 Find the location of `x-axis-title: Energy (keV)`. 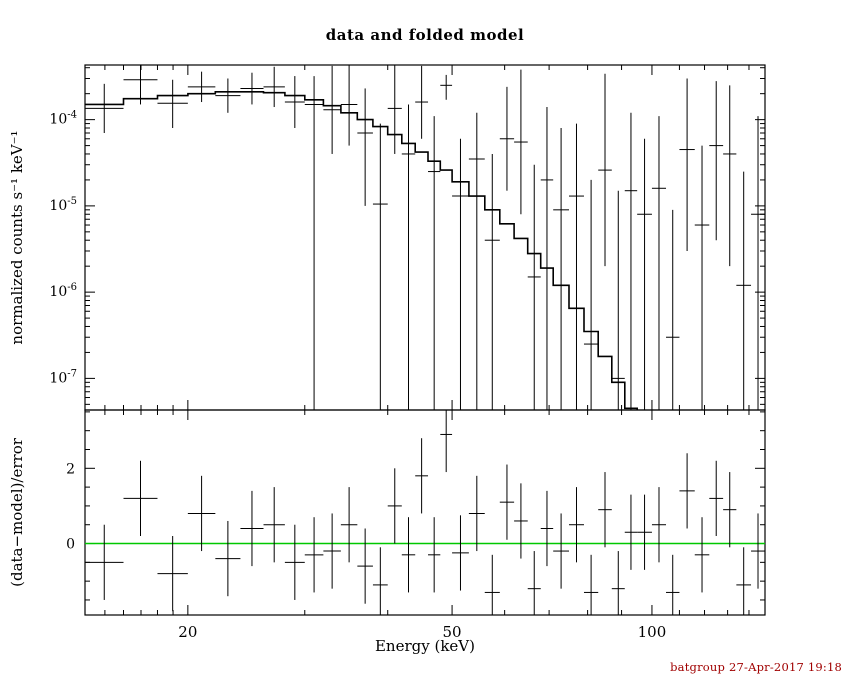

x-axis-title: Energy (keV) is located at coordinates (425, 646).